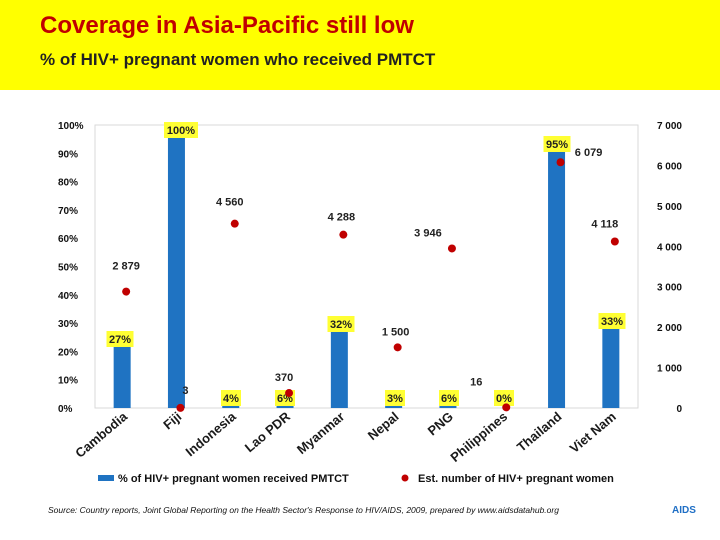 The height and width of the screenshot is (540, 720). Describe the element at coordinates (478, 437) in the screenshot. I see `x-tick-label: Philippines` at that location.